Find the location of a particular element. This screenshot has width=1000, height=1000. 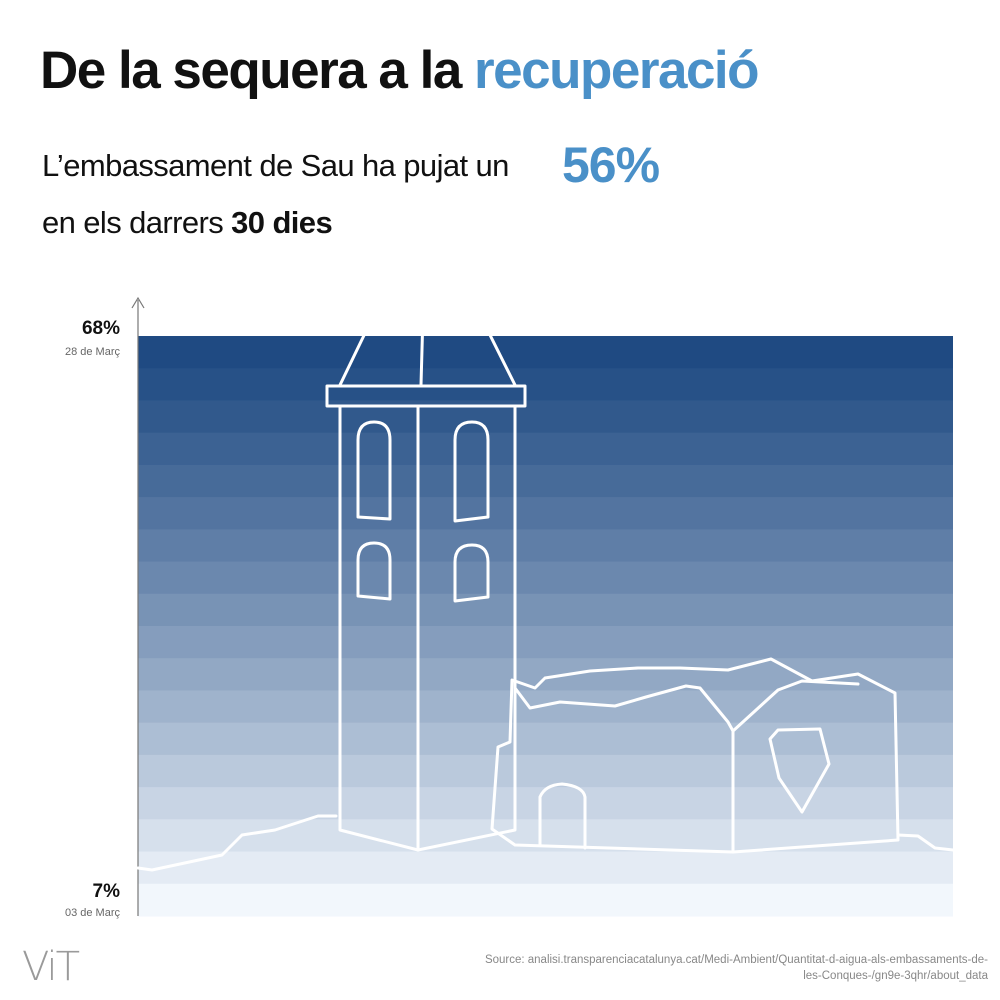

y-tick-date-bottom: 03 de Març is located at coordinates (92, 913).